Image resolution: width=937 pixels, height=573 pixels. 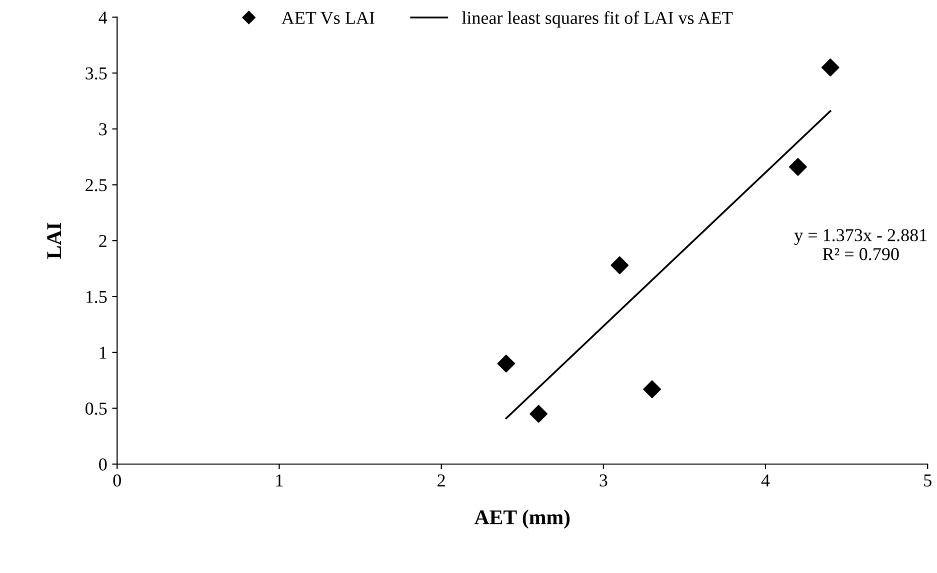 What do you see at coordinates (441, 480) in the screenshot?
I see `x-tick-label: 2` at bounding box center [441, 480].